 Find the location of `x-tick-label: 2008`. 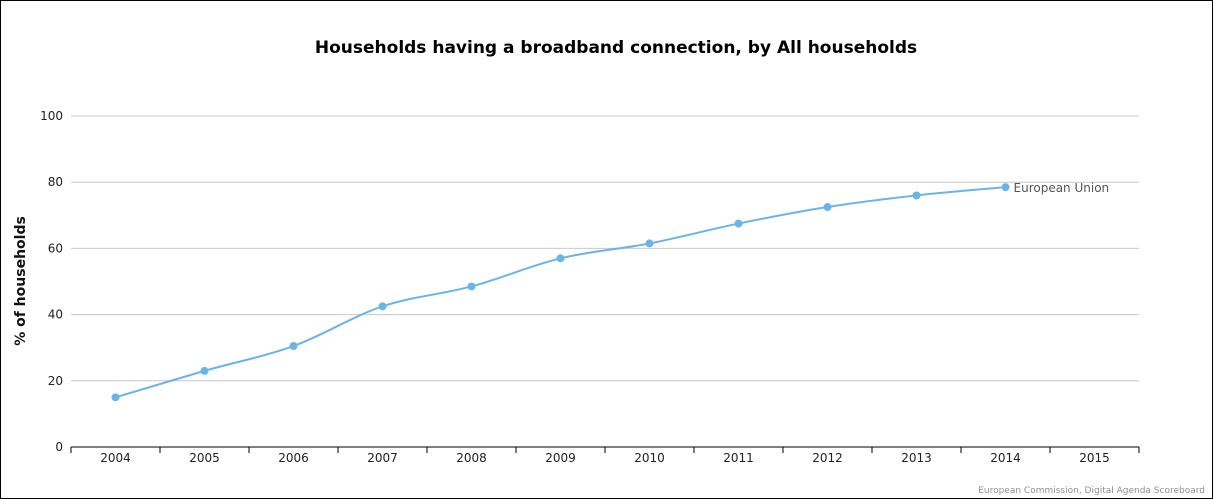

x-tick-label: 2008 is located at coordinates (471, 458).